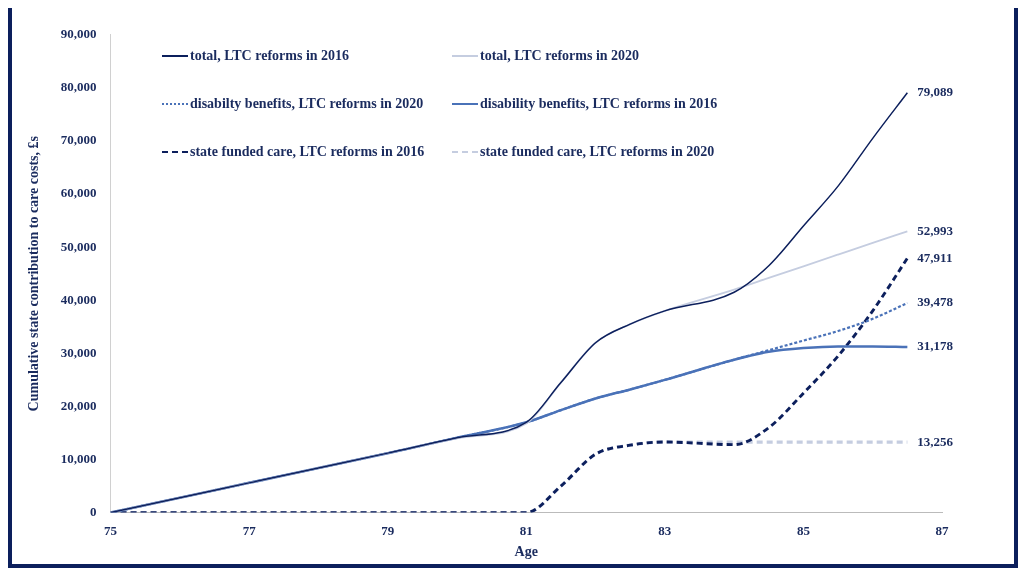  What do you see at coordinates (78, 405) in the screenshot?
I see `y-tick-label: 20,000` at bounding box center [78, 405].